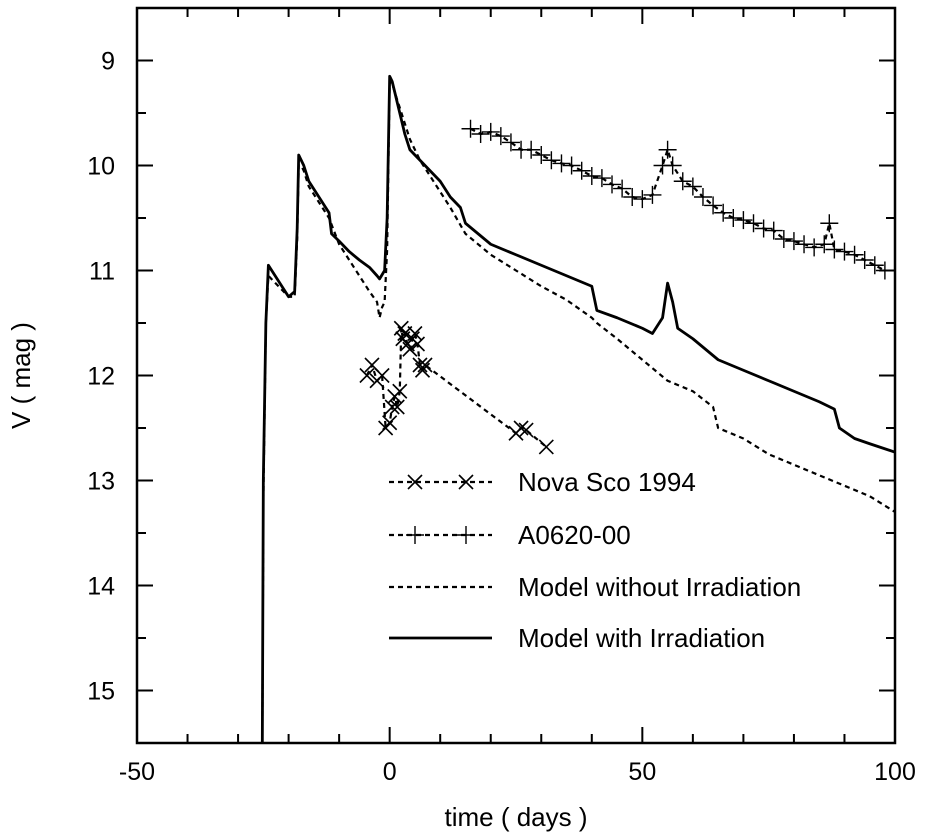  Describe the element at coordinates (659, 587) in the screenshot. I see `legend-label-model-without-irradiation: Model without Irradiation` at that location.